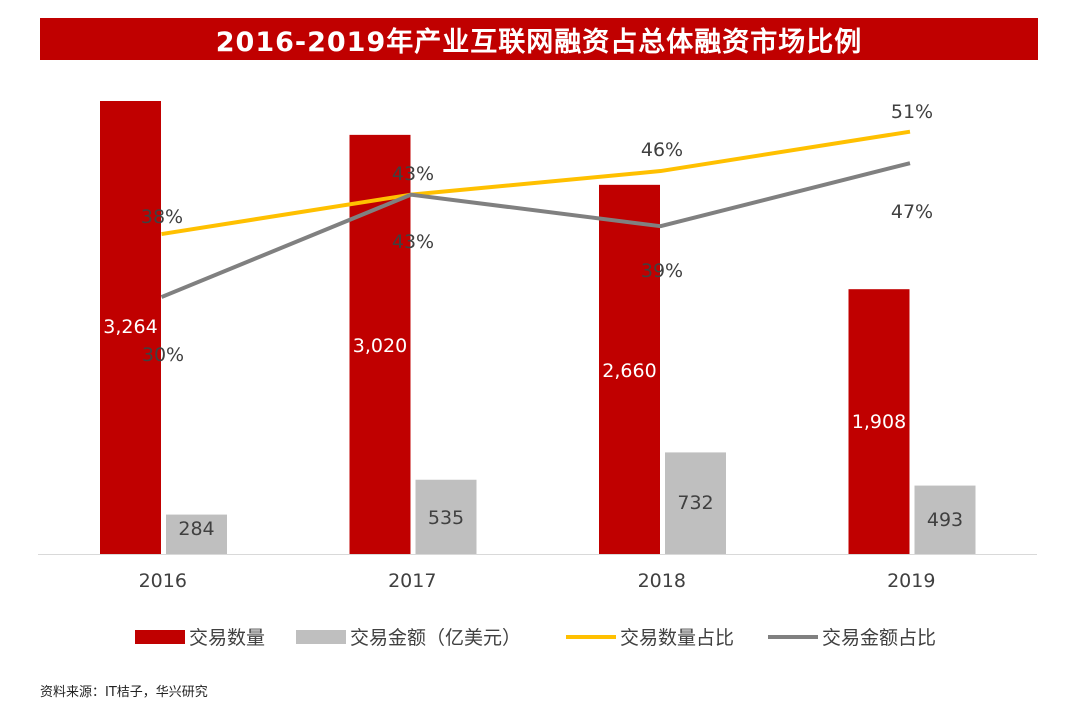  I want to click on data-label-count-share-2016: 38%, so click(162, 217).